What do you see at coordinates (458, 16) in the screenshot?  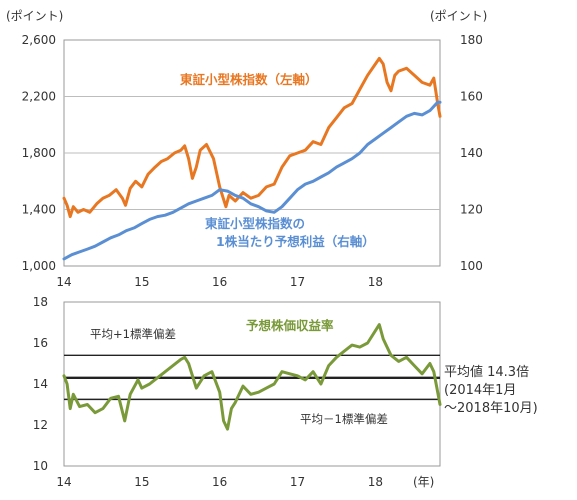 I see `top-right-axis-unit: (ポイント)` at bounding box center [458, 16].